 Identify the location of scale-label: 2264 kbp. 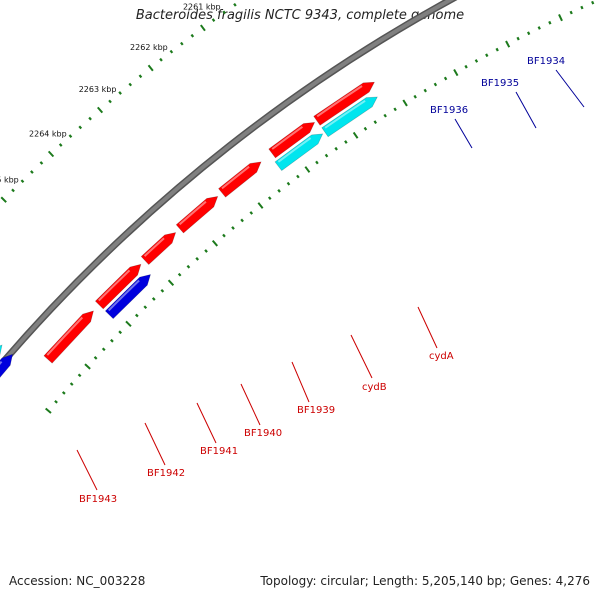
(48, 133).